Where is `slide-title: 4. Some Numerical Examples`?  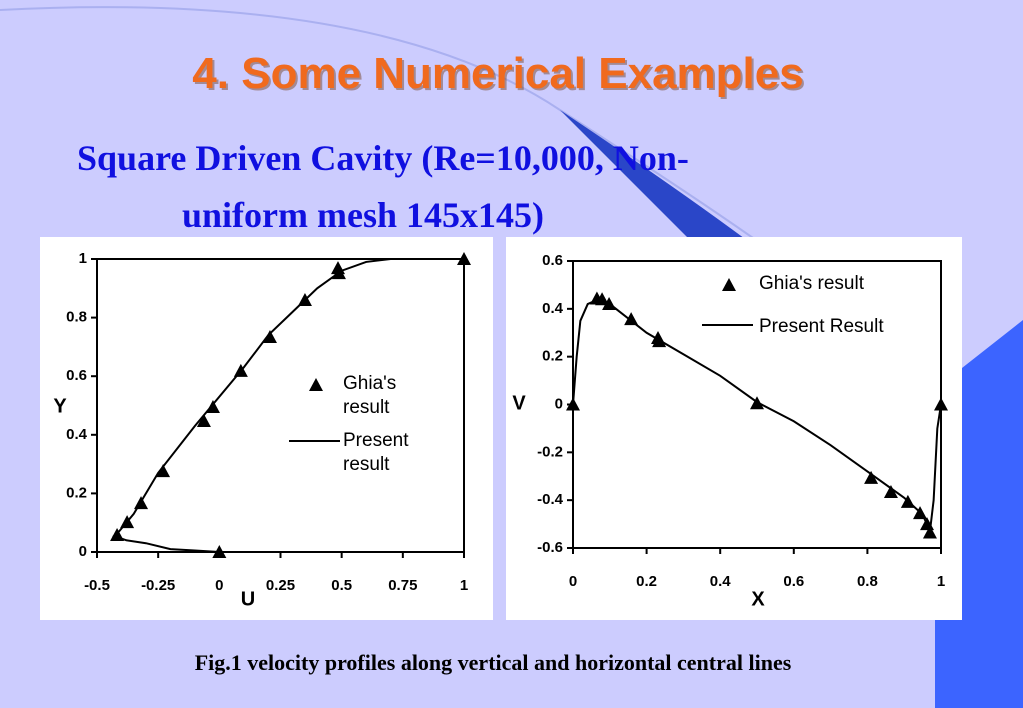 slide-title: 4. Some Numerical Examples is located at coordinates (497, 73).